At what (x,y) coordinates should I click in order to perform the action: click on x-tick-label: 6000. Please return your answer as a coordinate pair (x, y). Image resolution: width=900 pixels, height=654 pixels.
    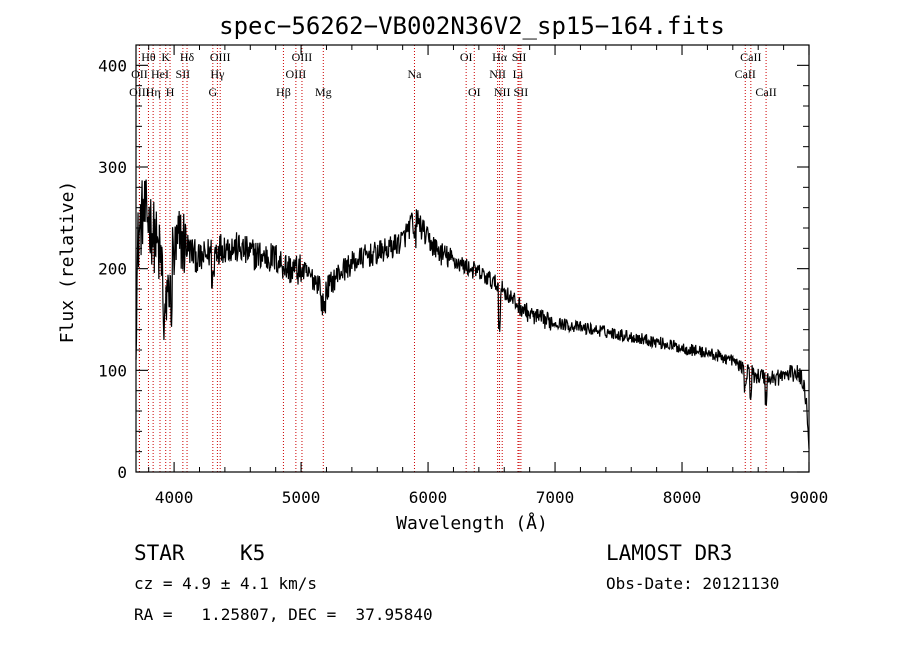
    Looking at the image, I should click on (428, 497).